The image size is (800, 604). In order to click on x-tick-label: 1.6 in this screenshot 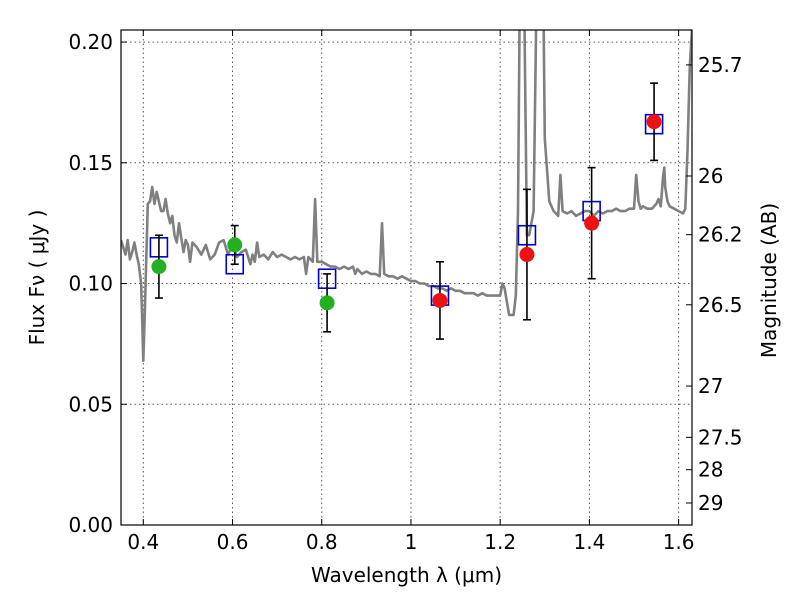, I will do `click(679, 542)`.